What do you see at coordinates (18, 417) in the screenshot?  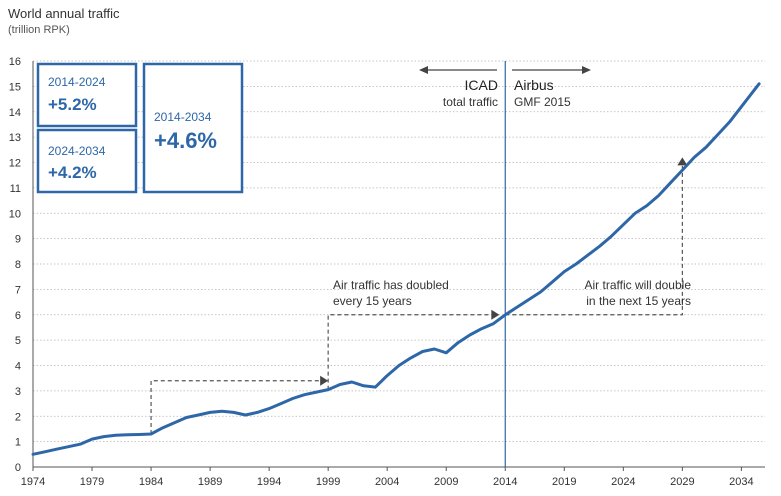 I see `y-tick-label: 2` at bounding box center [18, 417].